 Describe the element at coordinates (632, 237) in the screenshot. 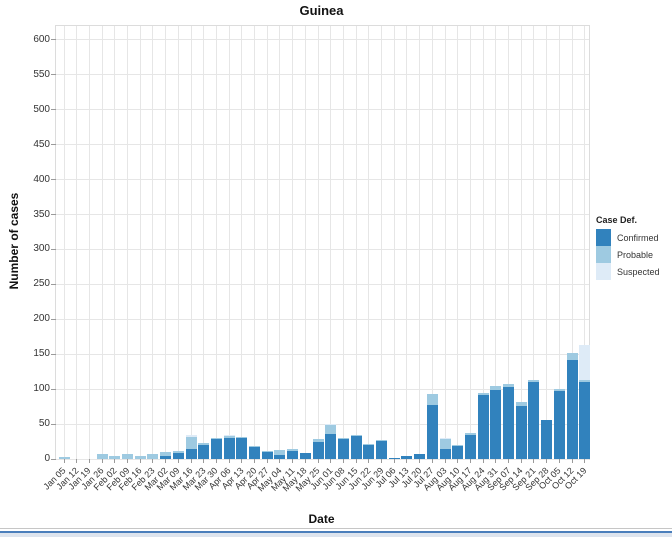

I see `legend-entry: Confirmed` at that location.